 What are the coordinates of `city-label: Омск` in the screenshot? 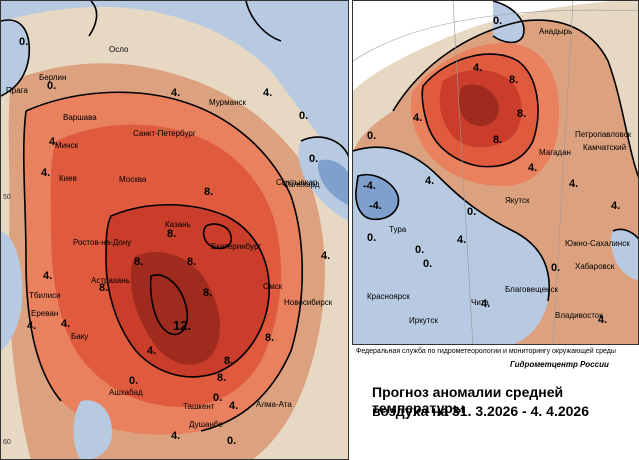 It's located at (273, 286).